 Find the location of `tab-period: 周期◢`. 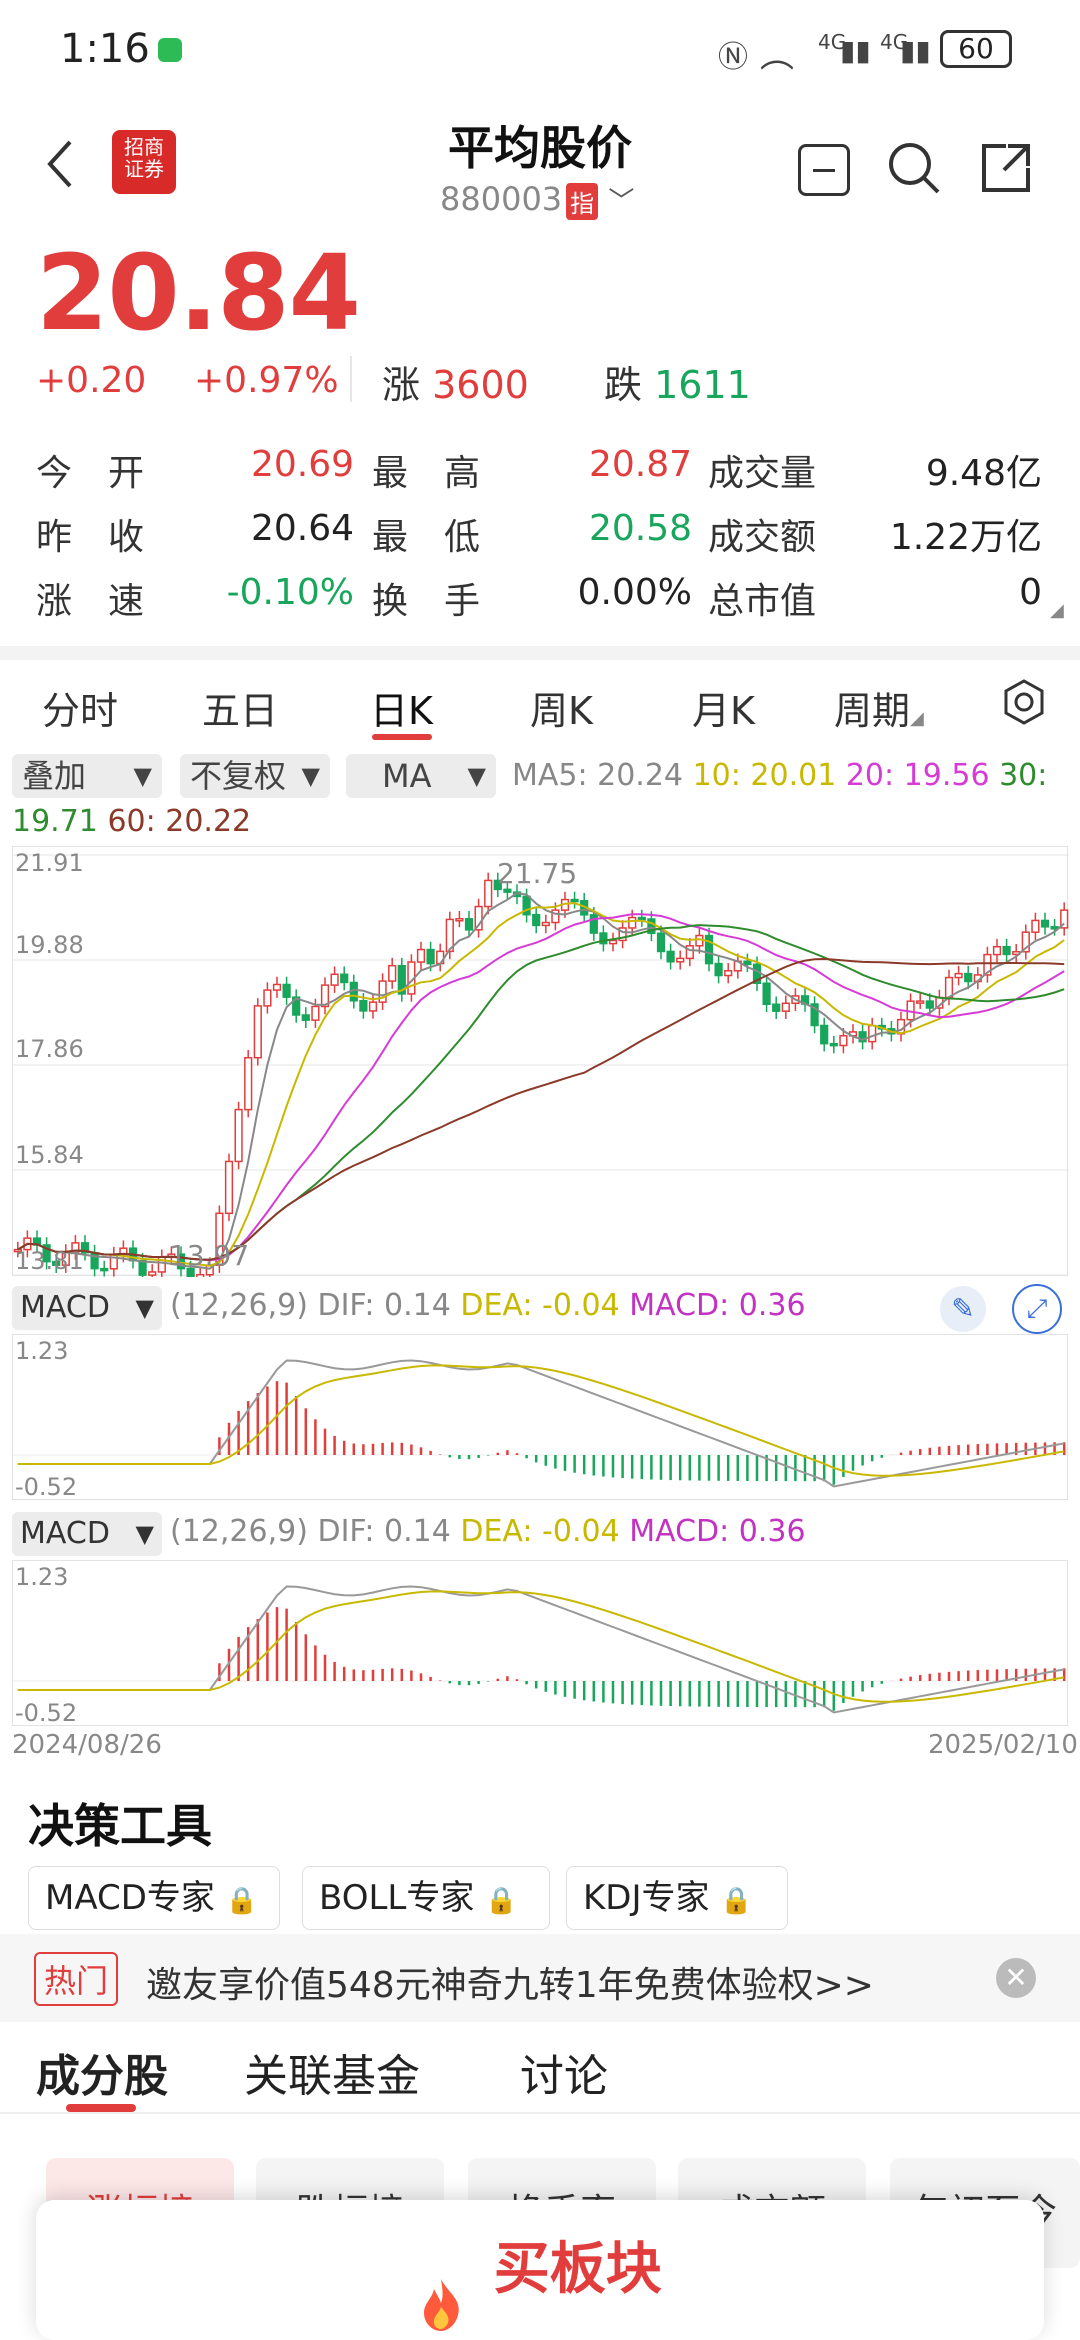

tab-period: 周期◢ is located at coordinates (879, 707).